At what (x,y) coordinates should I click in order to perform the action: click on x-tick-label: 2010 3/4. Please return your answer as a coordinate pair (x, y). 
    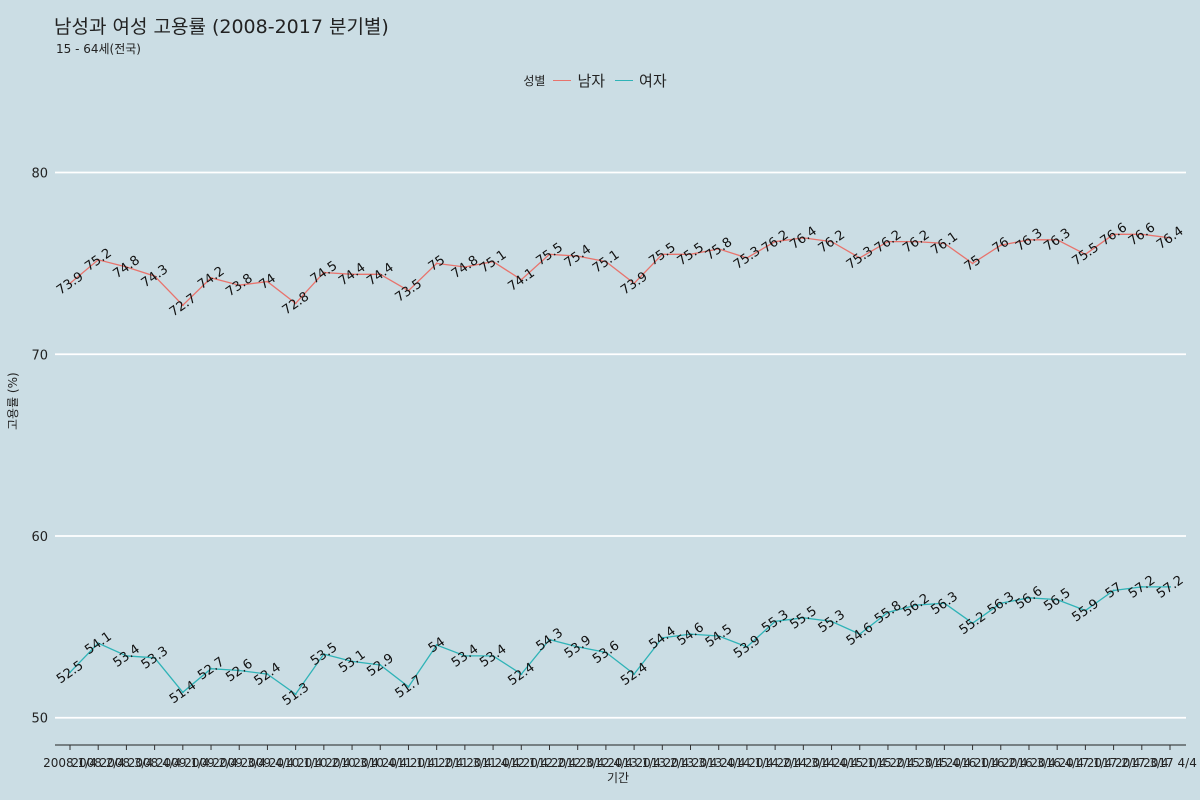
    Looking at the image, I should click on (352, 763).